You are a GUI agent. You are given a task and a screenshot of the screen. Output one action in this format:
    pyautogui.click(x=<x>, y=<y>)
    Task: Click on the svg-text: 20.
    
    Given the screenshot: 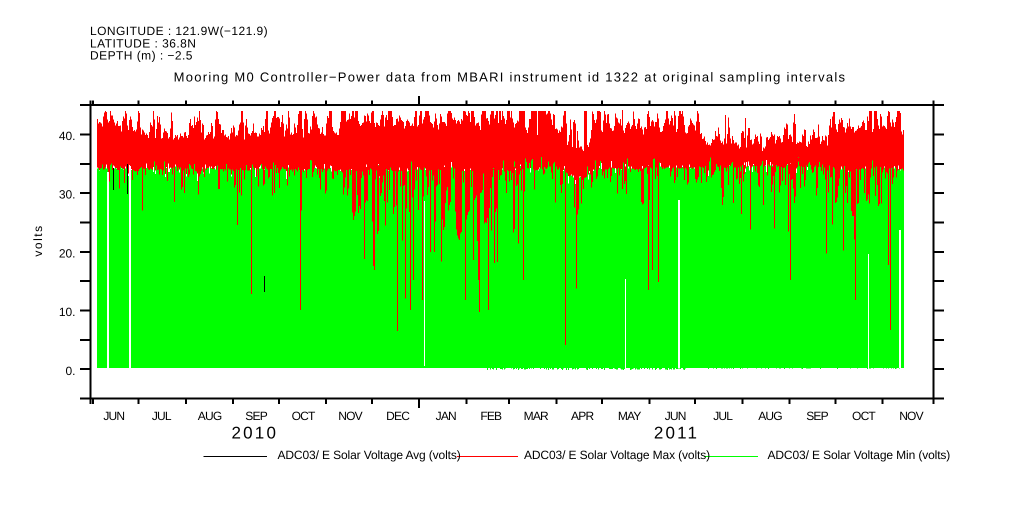 What is the action you would take?
    pyautogui.click(x=67, y=253)
    